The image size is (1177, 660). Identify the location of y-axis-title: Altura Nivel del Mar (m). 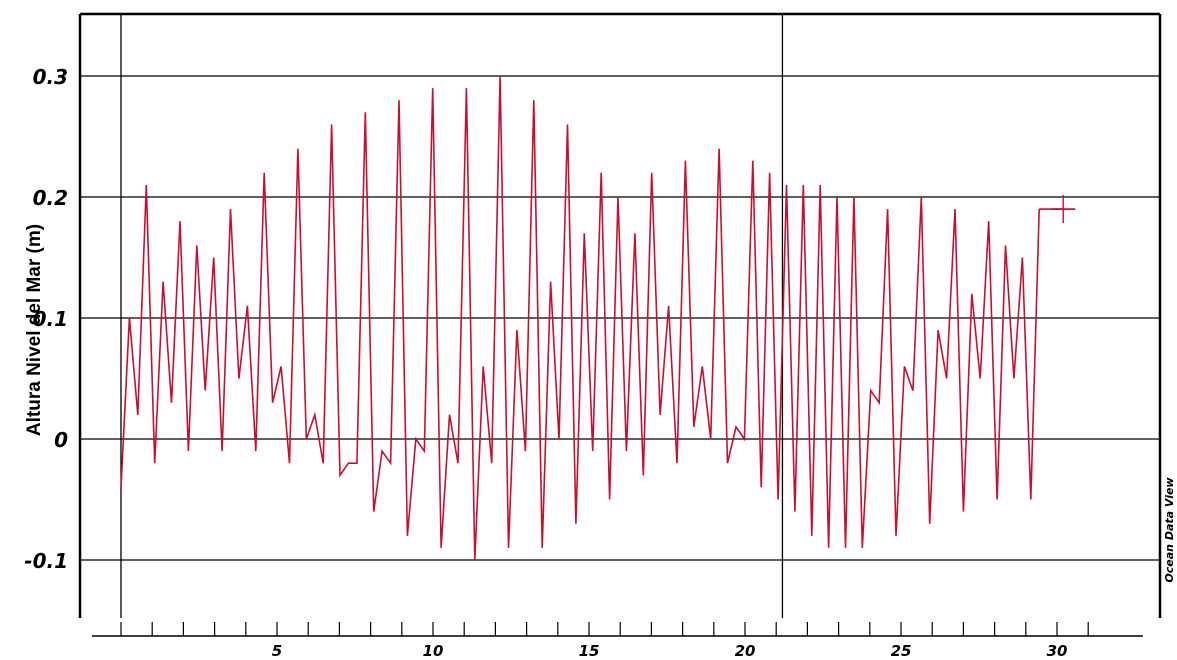
(34, 330).